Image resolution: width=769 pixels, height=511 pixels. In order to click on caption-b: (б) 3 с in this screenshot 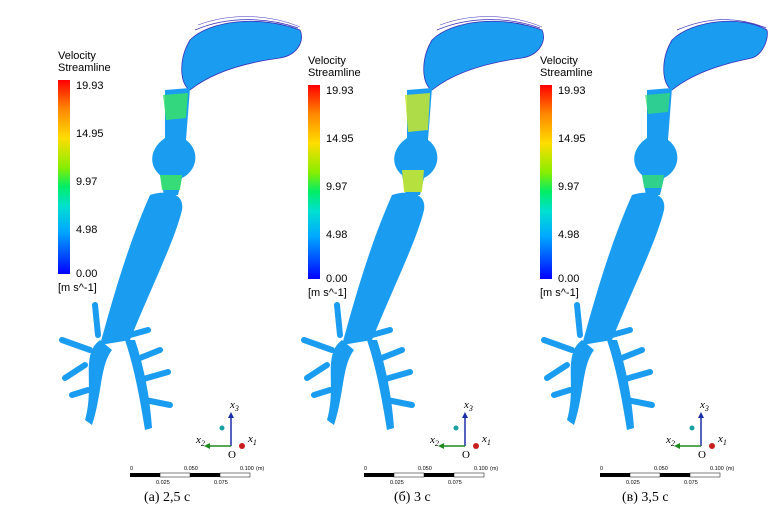, I will do `click(412, 497)`.